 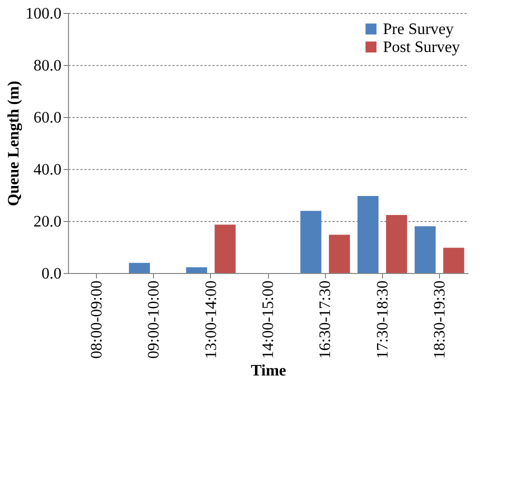 What do you see at coordinates (439, 319) in the screenshot?
I see `x-tick-label: 18:30-19:30` at bounding box center [439, 319].